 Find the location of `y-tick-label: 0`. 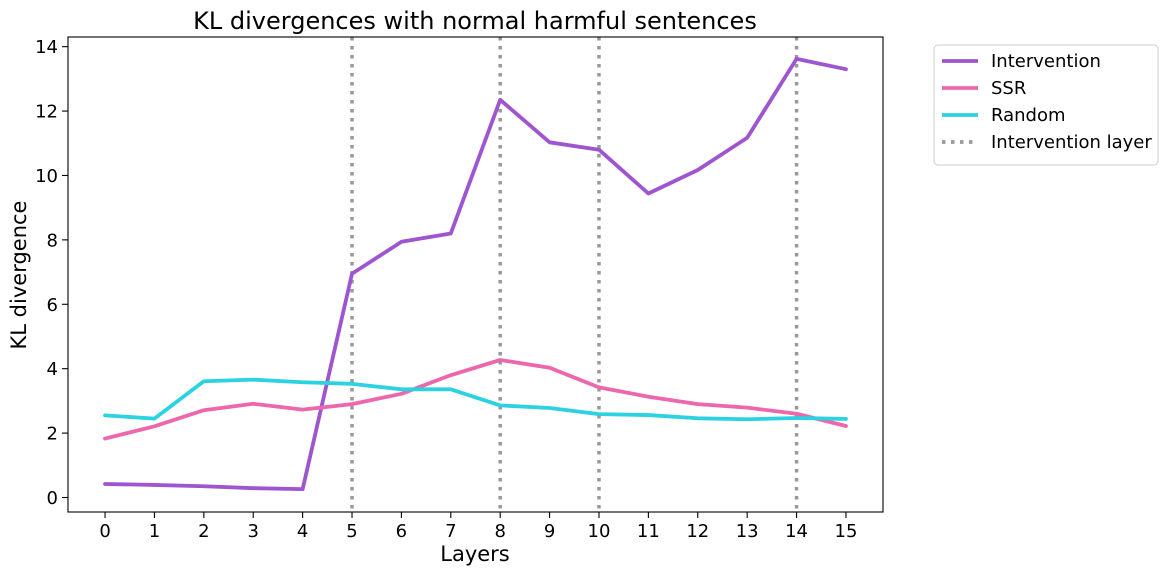

y-tick-label: 0 is located at coordinates (52, 498).